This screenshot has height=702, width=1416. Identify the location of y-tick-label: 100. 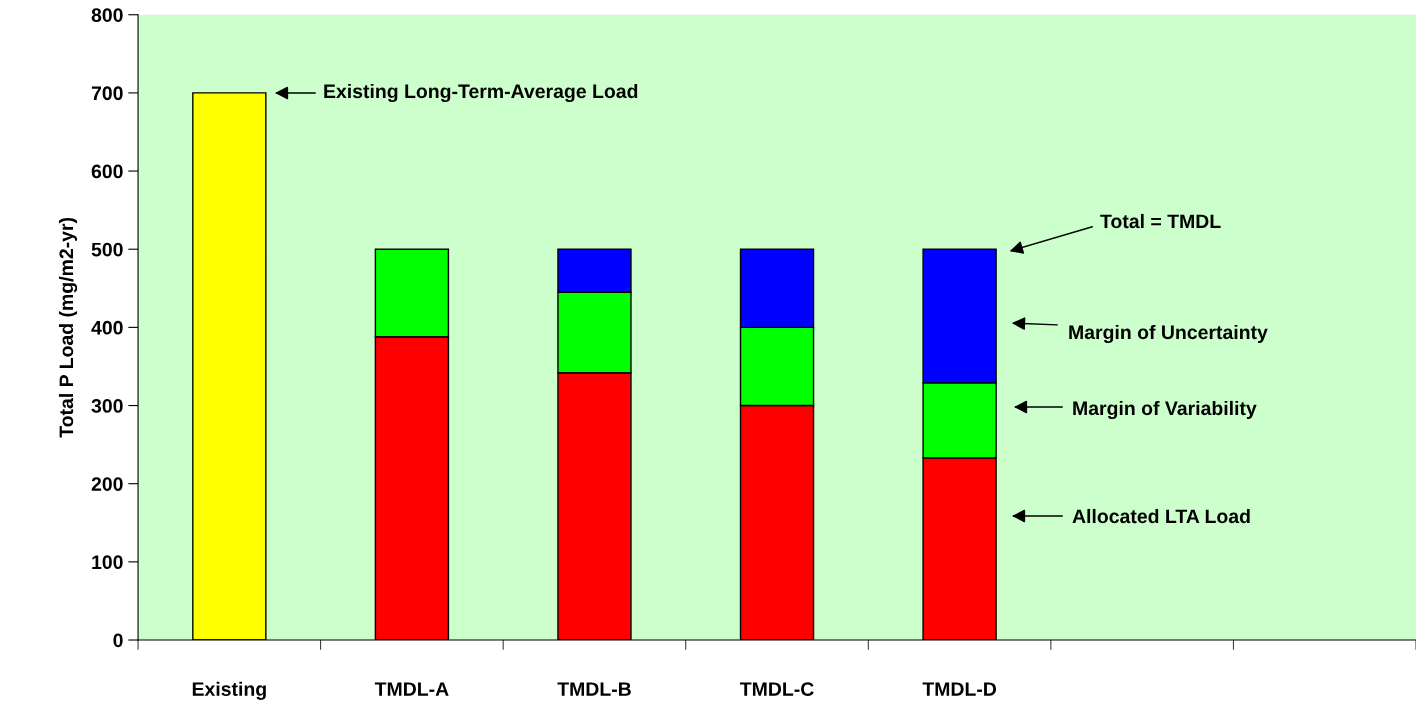
(107, 562).